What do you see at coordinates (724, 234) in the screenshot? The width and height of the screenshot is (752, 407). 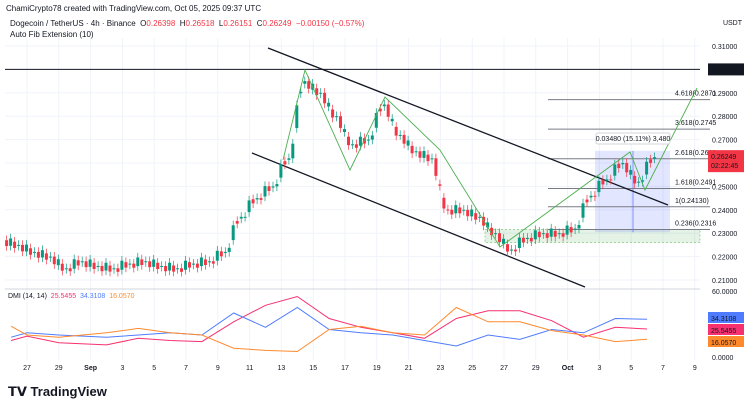 I see `price-tick: 0.23000` at bounding box center [724, 234].